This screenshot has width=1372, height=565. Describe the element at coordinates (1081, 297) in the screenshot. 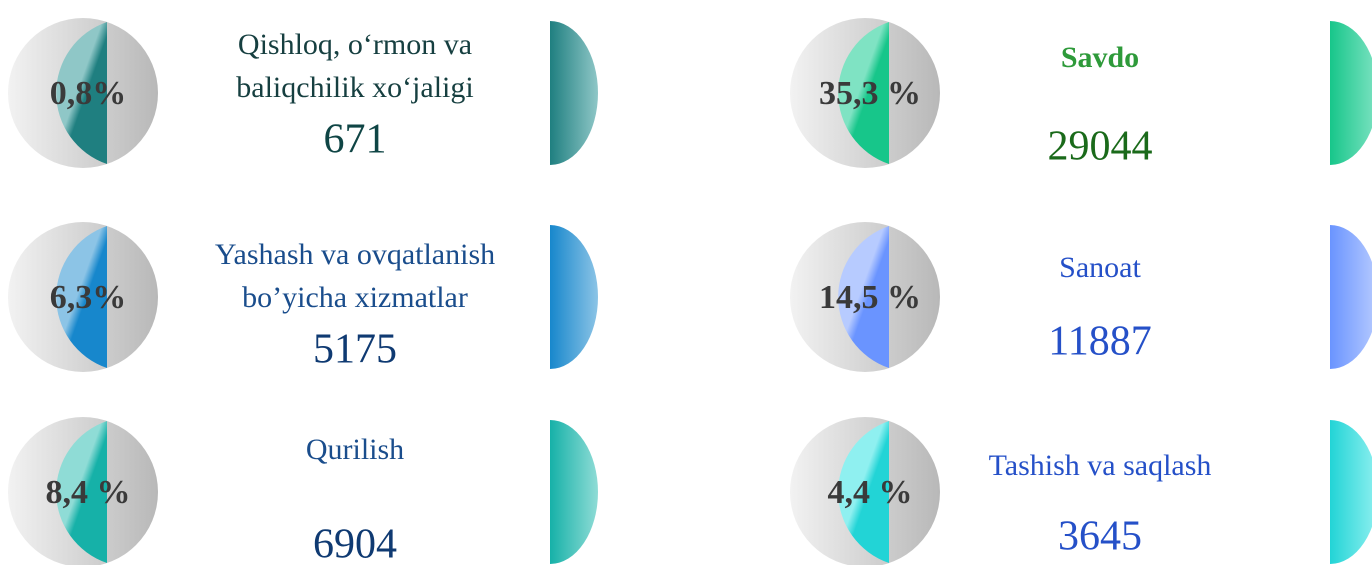

I see `stat-item: 14,5 % Sanoat 11887` at that location.